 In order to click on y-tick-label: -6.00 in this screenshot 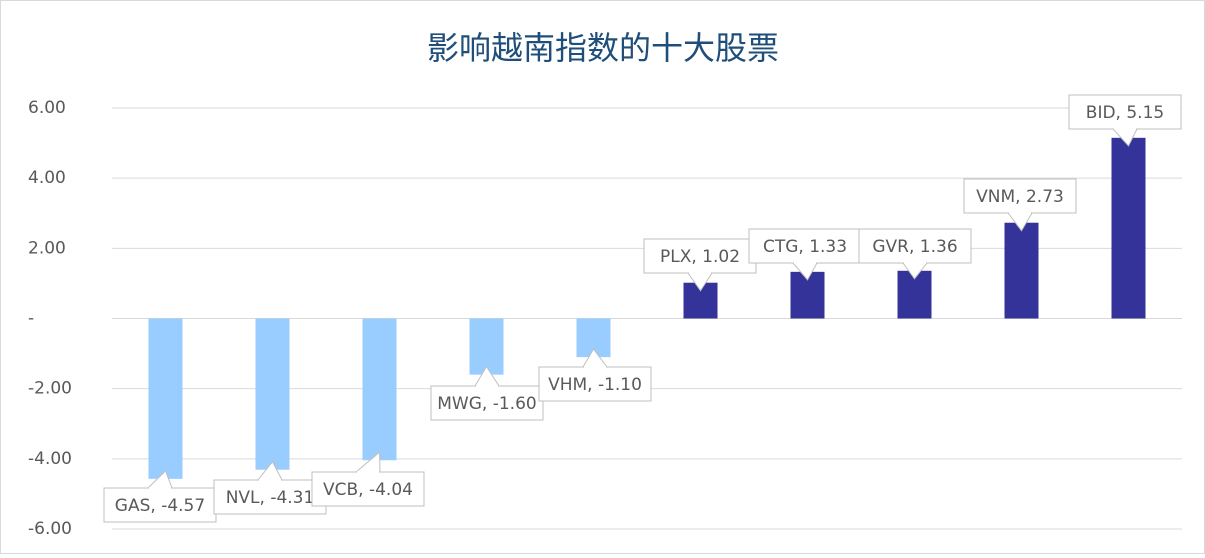, I will do `click(50, 529)`.